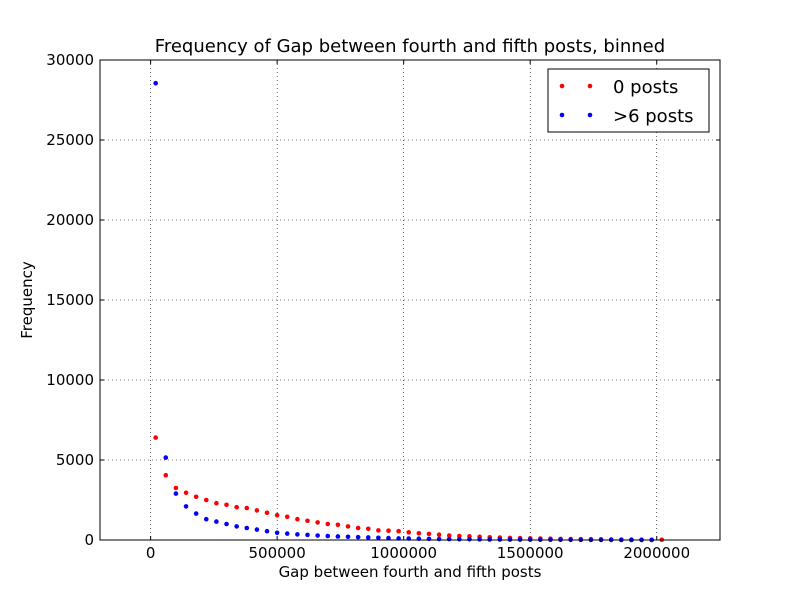  I want to click on y-tick-label: 0, so click(89, 540).